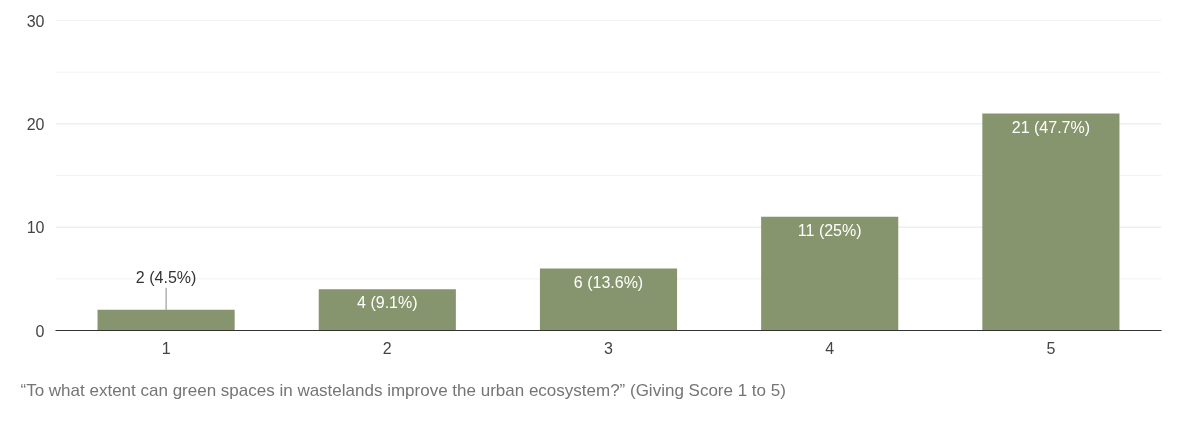 The height and width of the screenshot is (434, 1191). What do you see at coordinates (35, 228) in the screenshot?
I see `y-tick-label: 10` at bounding box center [35, 228].